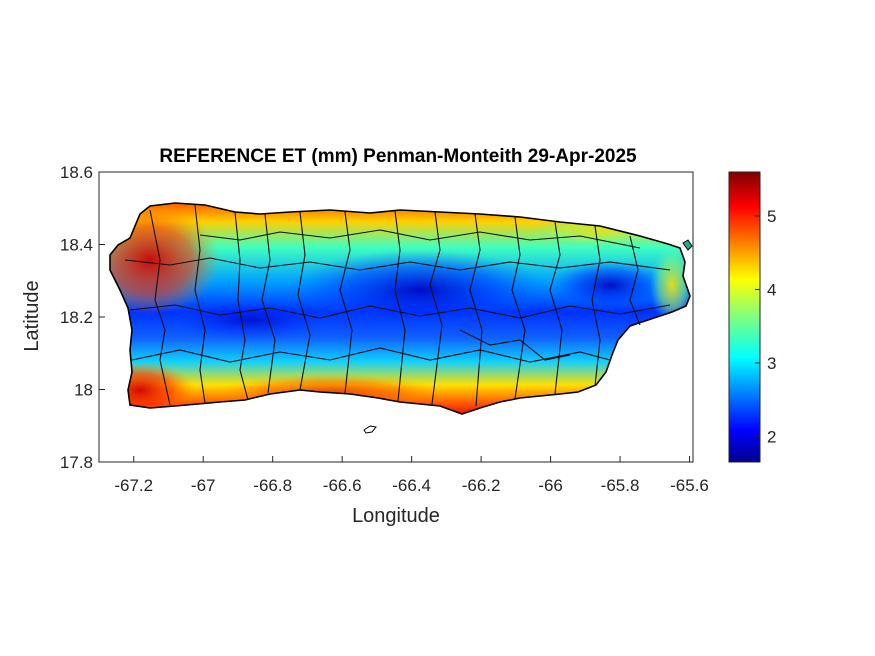 The height and width of the screenshot is (656, 875). Describe the element at coordinates (411, 485) in the screenshot. I see `x-tick-label: -66.4` at that location.